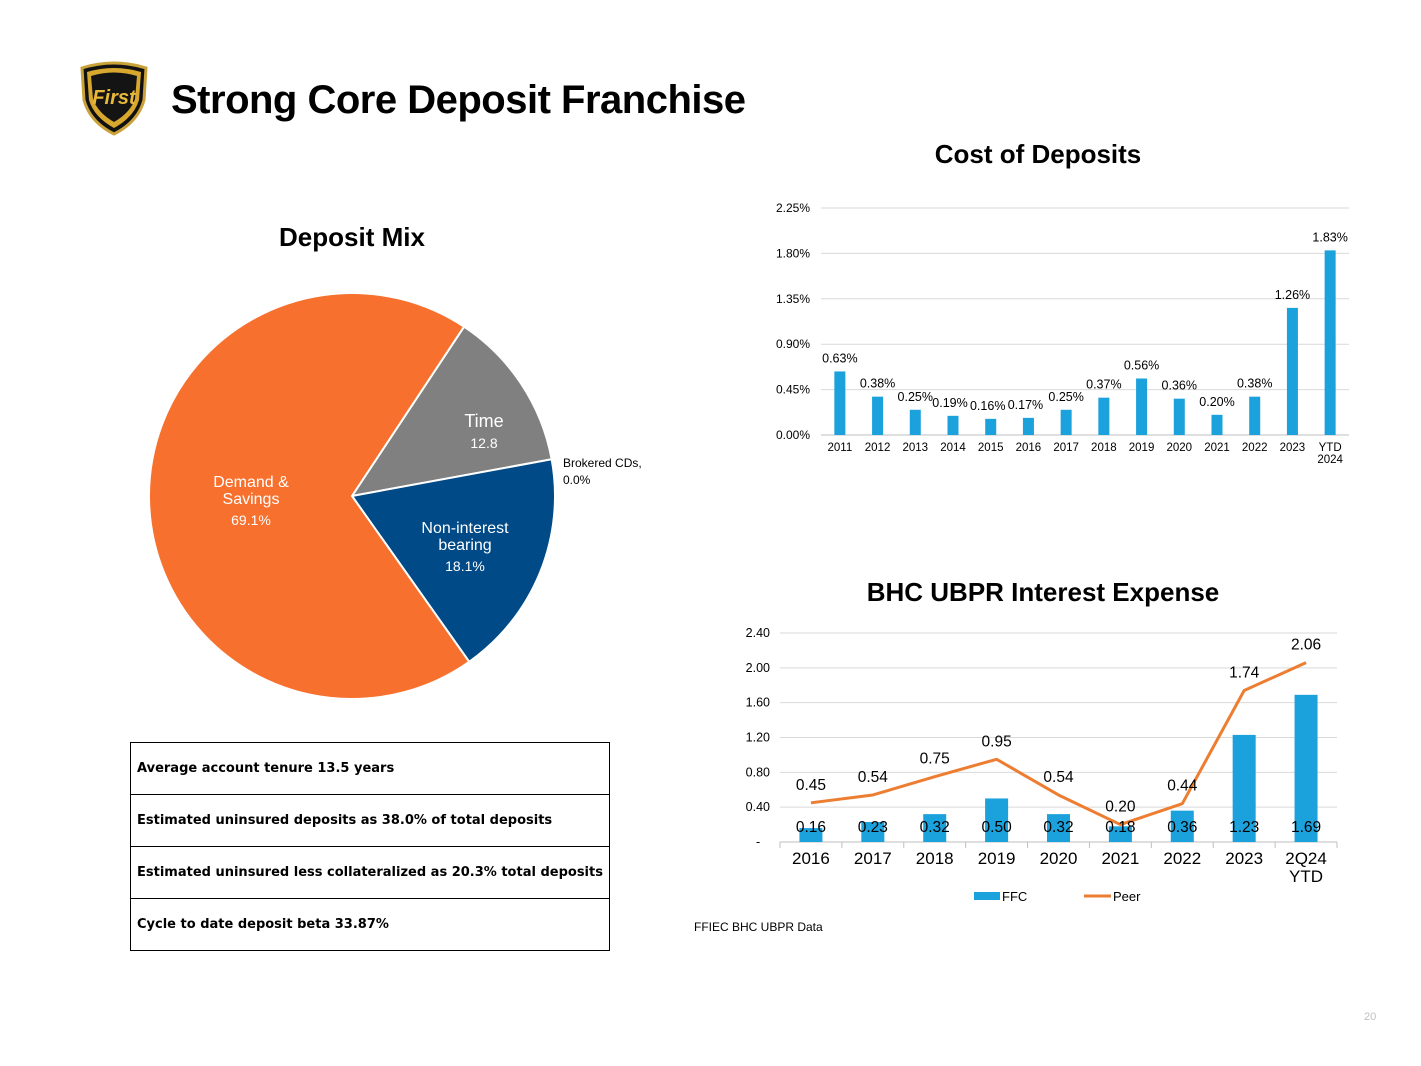 Image resolution: width=1421 pixels, height=1066 pixels. What do you see at coordinates (1182, 786) in the screenshot?
I see `peer-value-label: 0.44` at bounding box center [1182, 786].